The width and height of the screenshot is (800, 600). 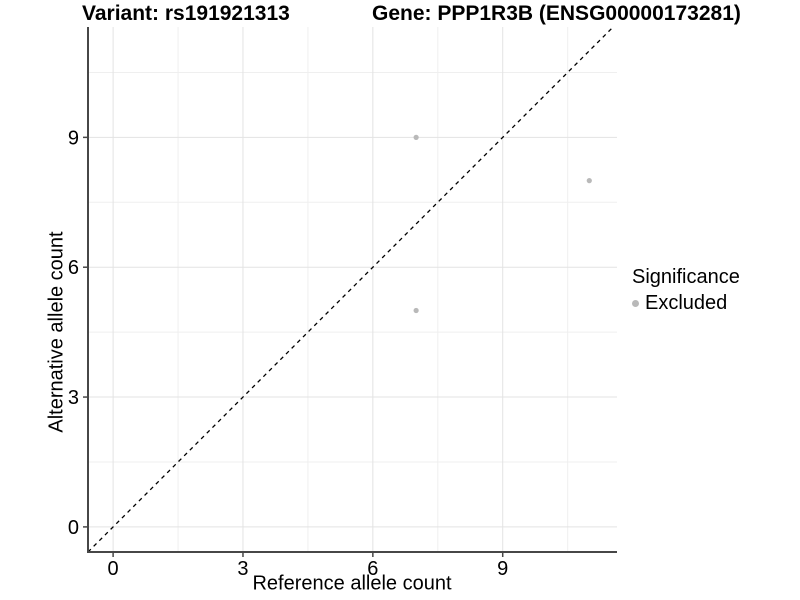 What do you see at coordinates (73, 268) in the screenshot?
I see `y-tick-label: 6` at bounding box center [73, 268].